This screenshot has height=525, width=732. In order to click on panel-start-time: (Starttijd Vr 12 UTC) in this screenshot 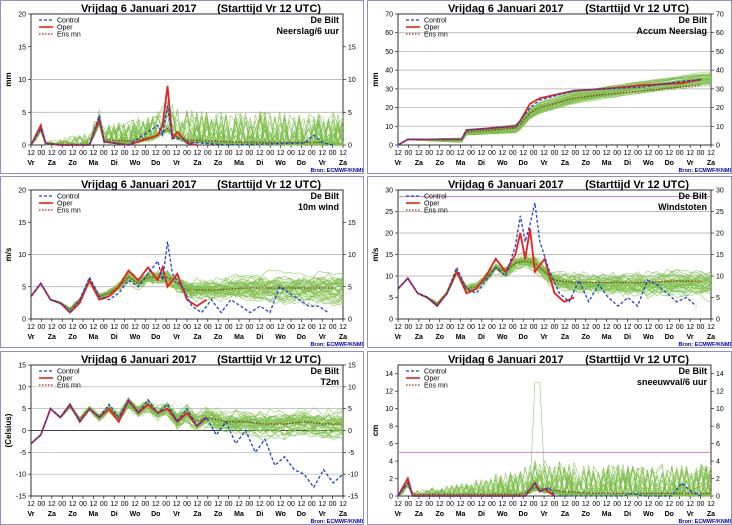, I will do `click(637, 360)`.